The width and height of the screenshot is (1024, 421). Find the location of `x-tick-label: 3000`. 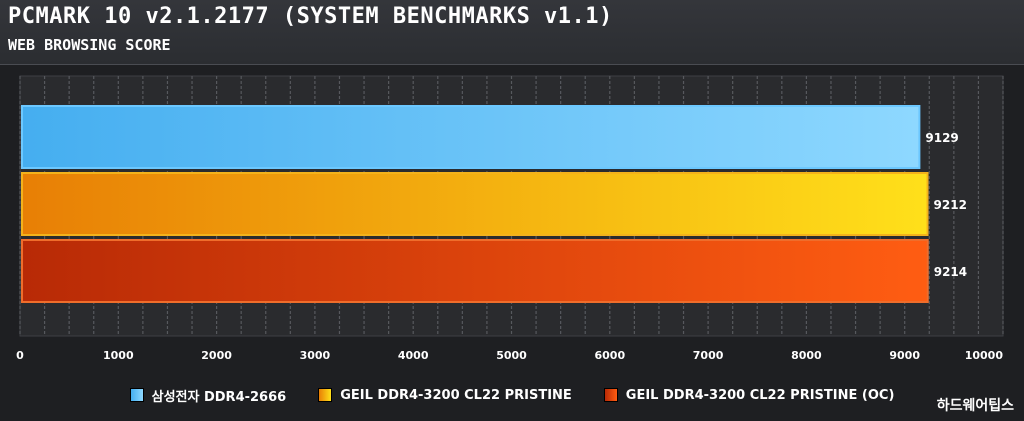

x-tick-label: 3000 is located at coordinates (315, 355).